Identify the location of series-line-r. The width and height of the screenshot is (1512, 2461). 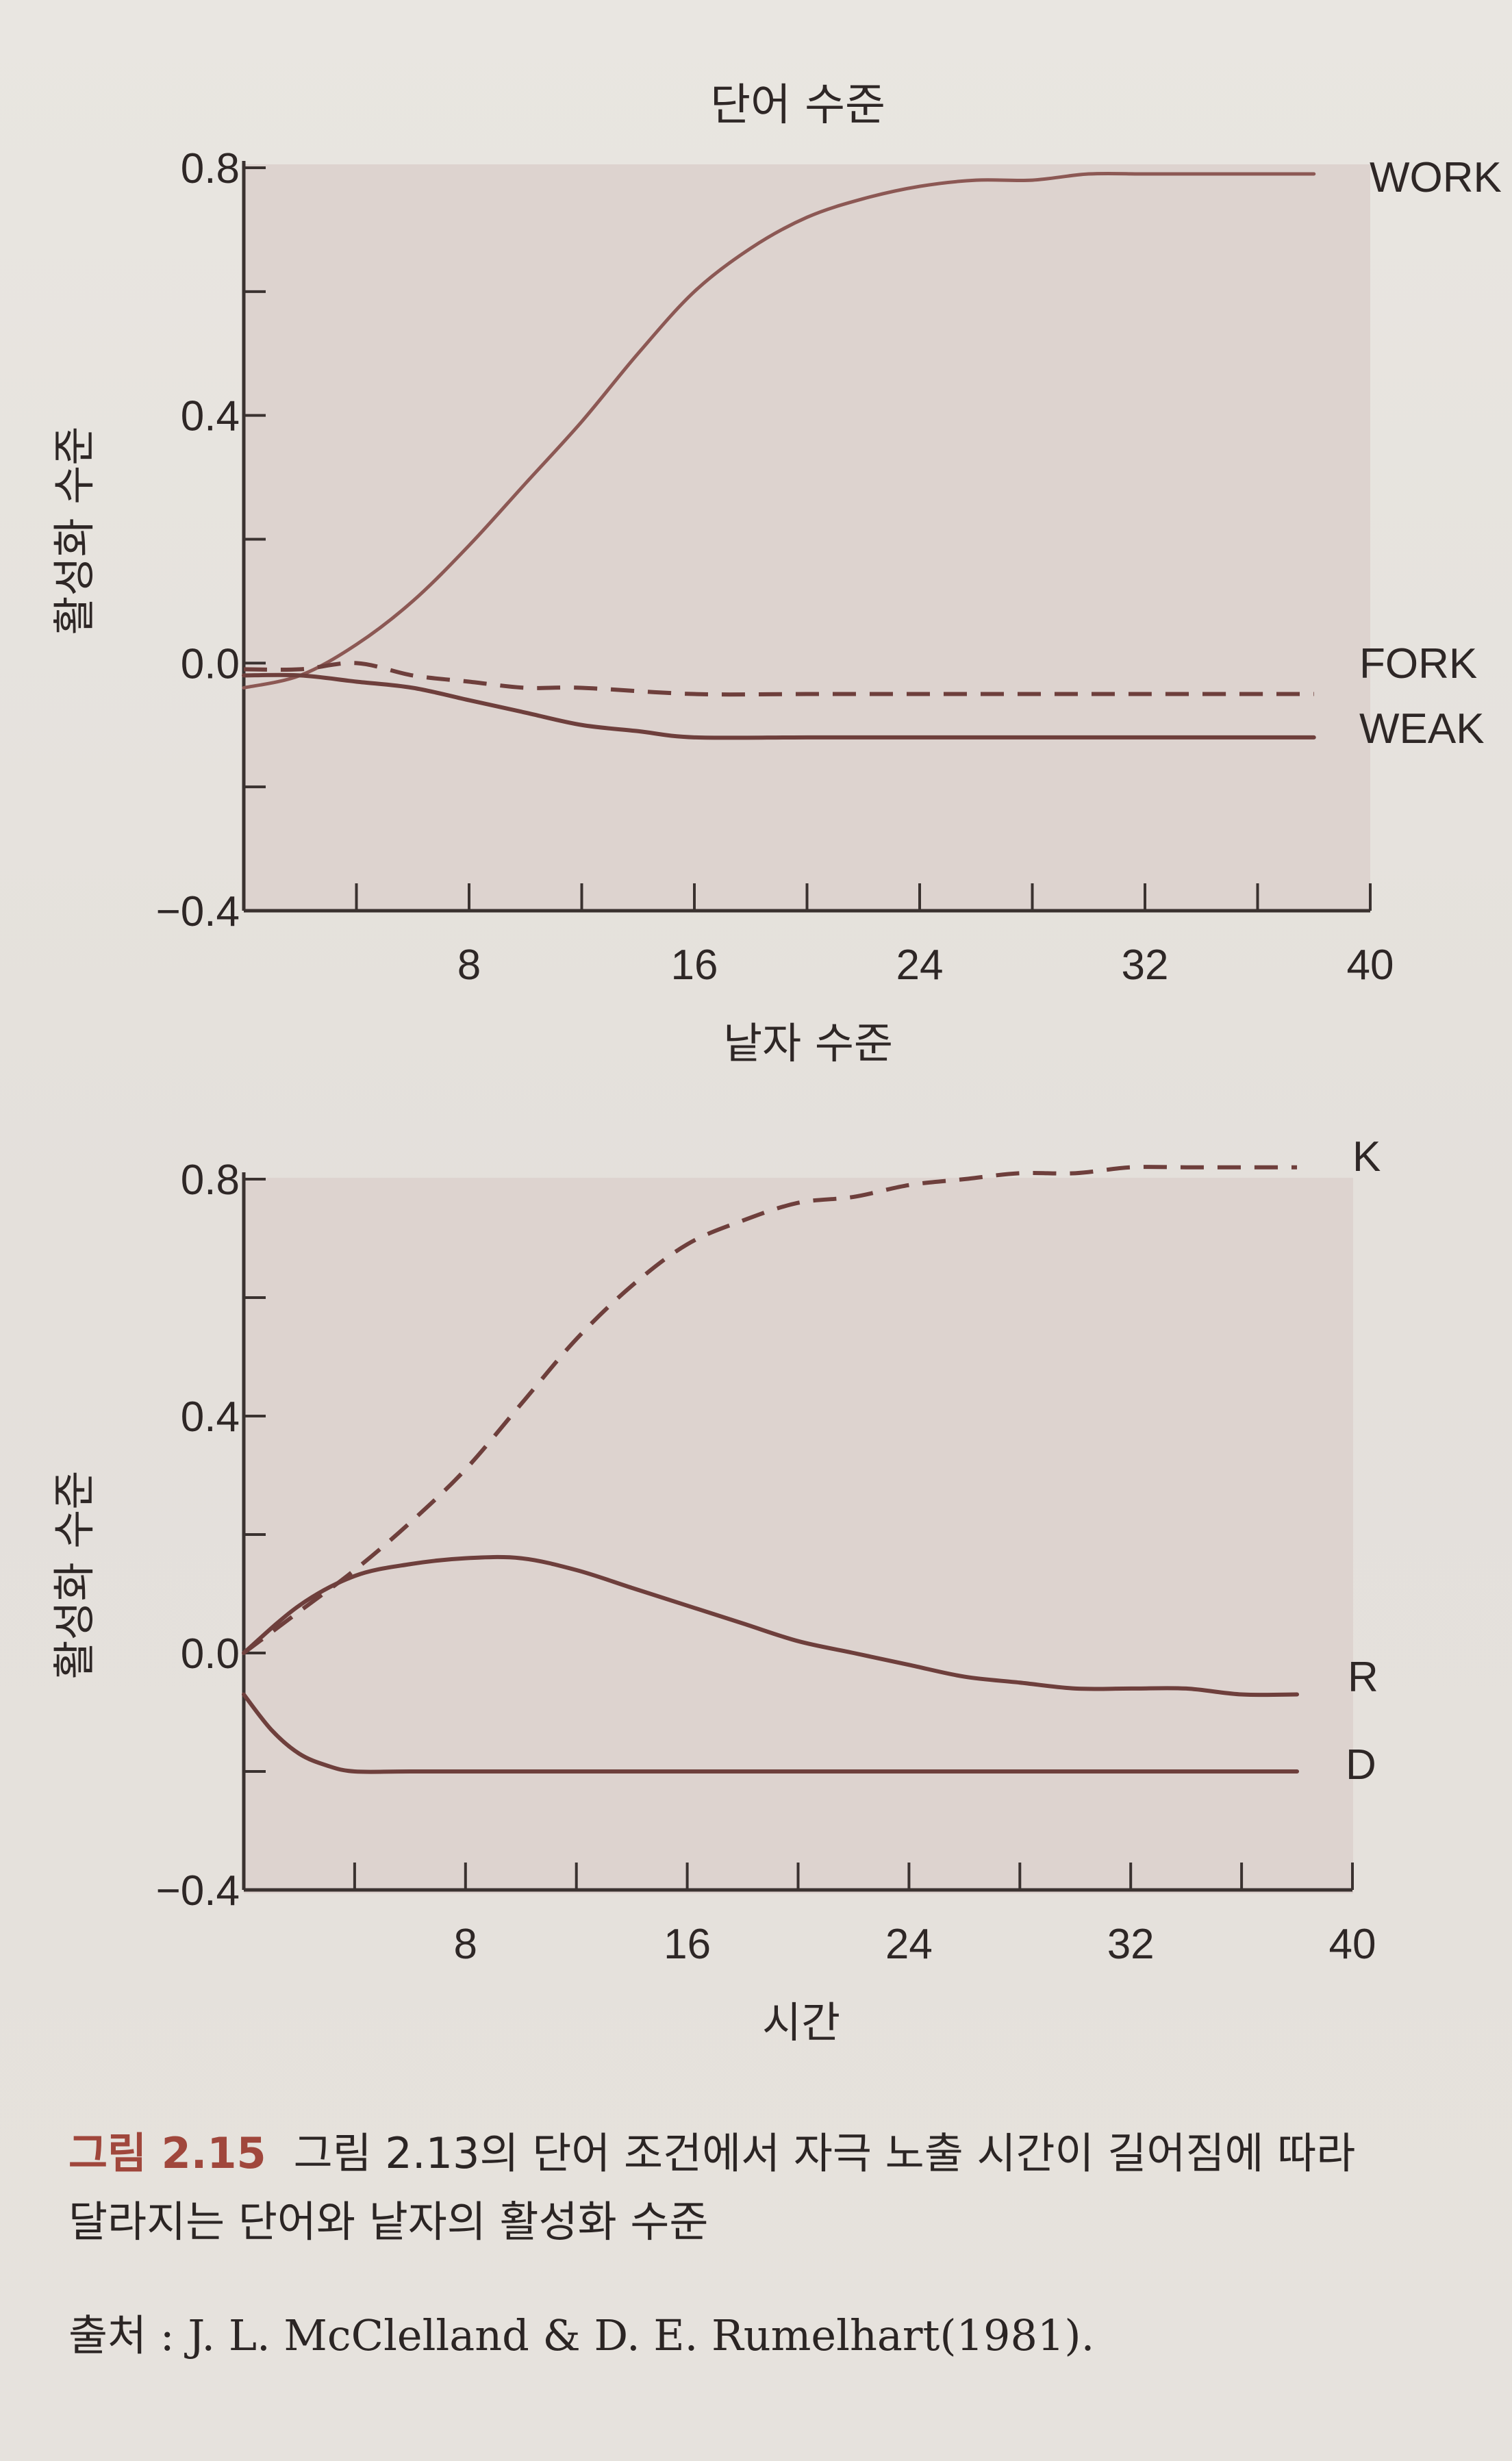
(771, 1626).